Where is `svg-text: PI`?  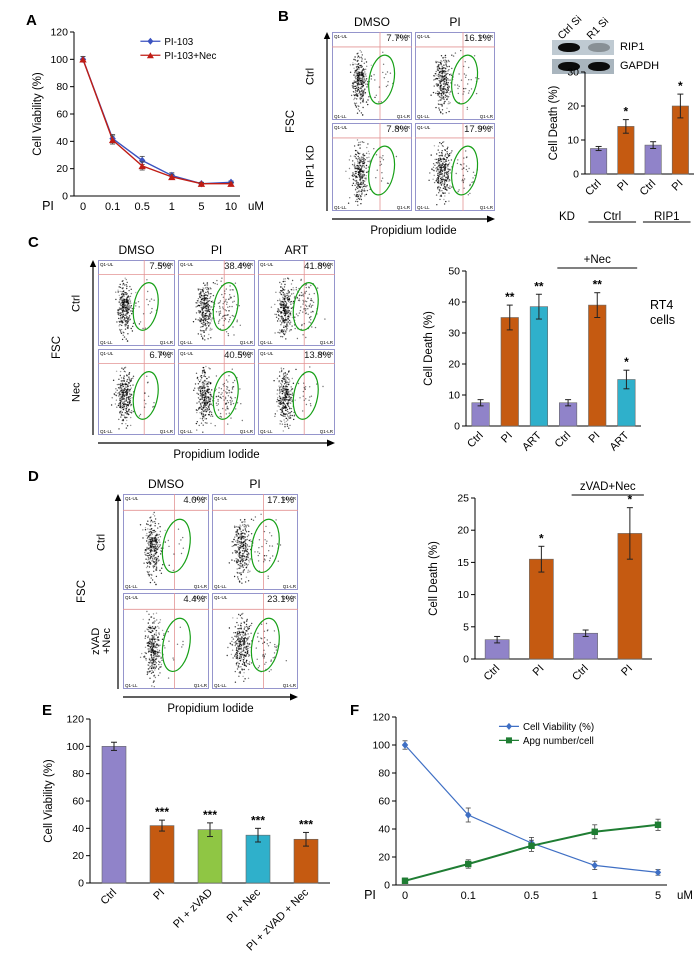 svg-text: PI is located at coordinates (507, 438).